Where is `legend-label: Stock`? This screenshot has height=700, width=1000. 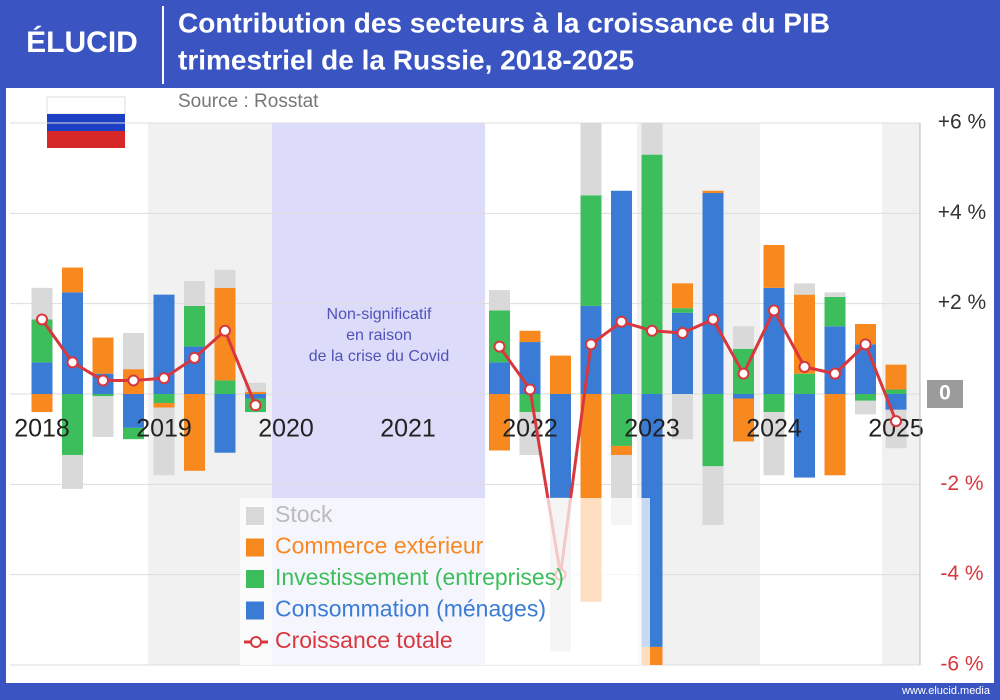 legend-label: Stock is located at coordinates (304, 514).